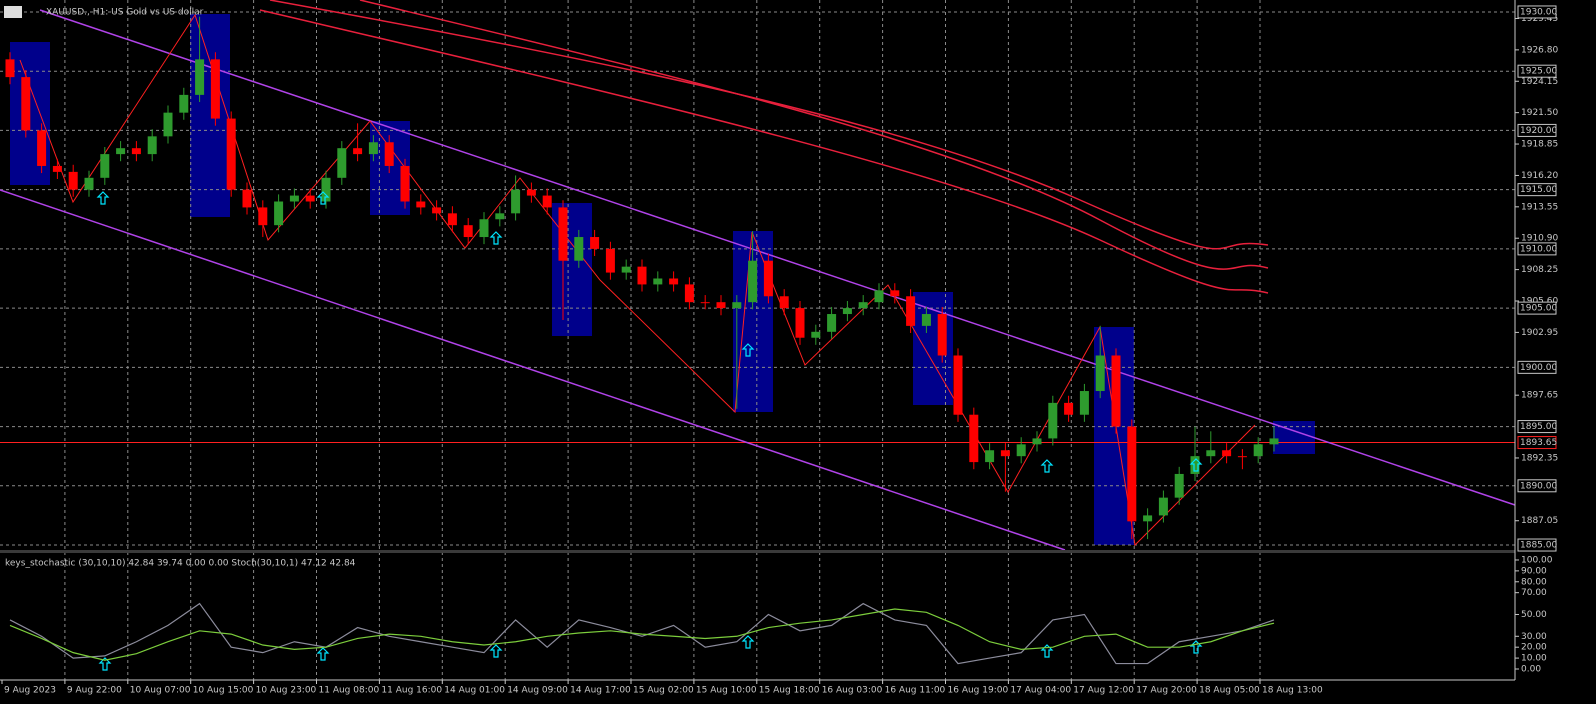 The height and width of the screenshot is (704, 1596). I want to click on y-tick-label: 1926.80, so click(1539, 50).